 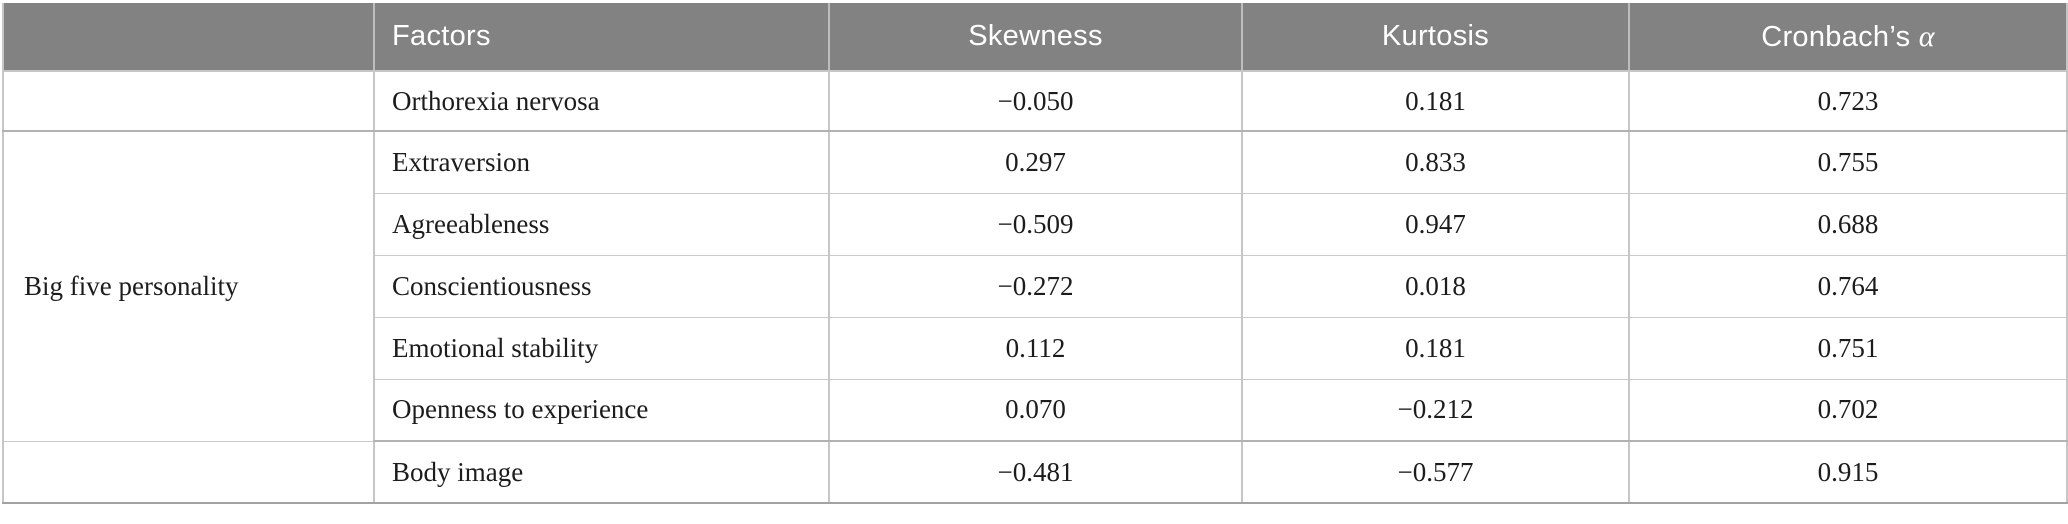 What do you see at coordinates (601, 472) in the screenshot?
I see `factor-cell: Body image` at bounding box center [601, 472].